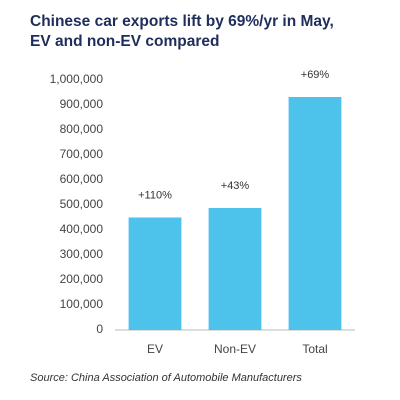 This screenshot has width=400, height=400. What do you see at coordinates (82, 304) in the screenshot?
I see `y-tick-label: 100,000` at bounding box center [82, 304].